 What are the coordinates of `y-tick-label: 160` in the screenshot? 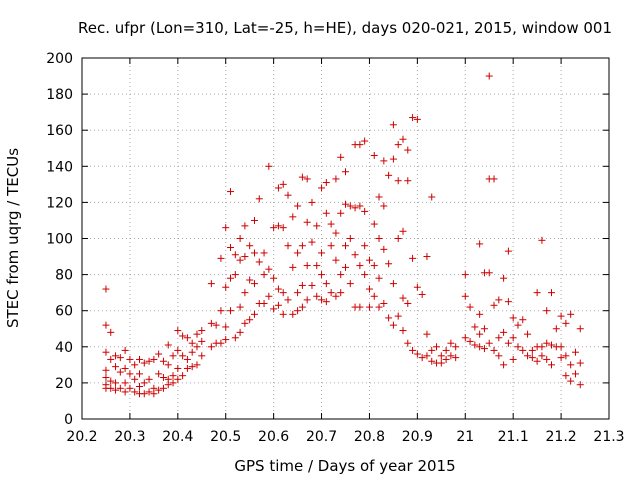 It's located at (59, 131).